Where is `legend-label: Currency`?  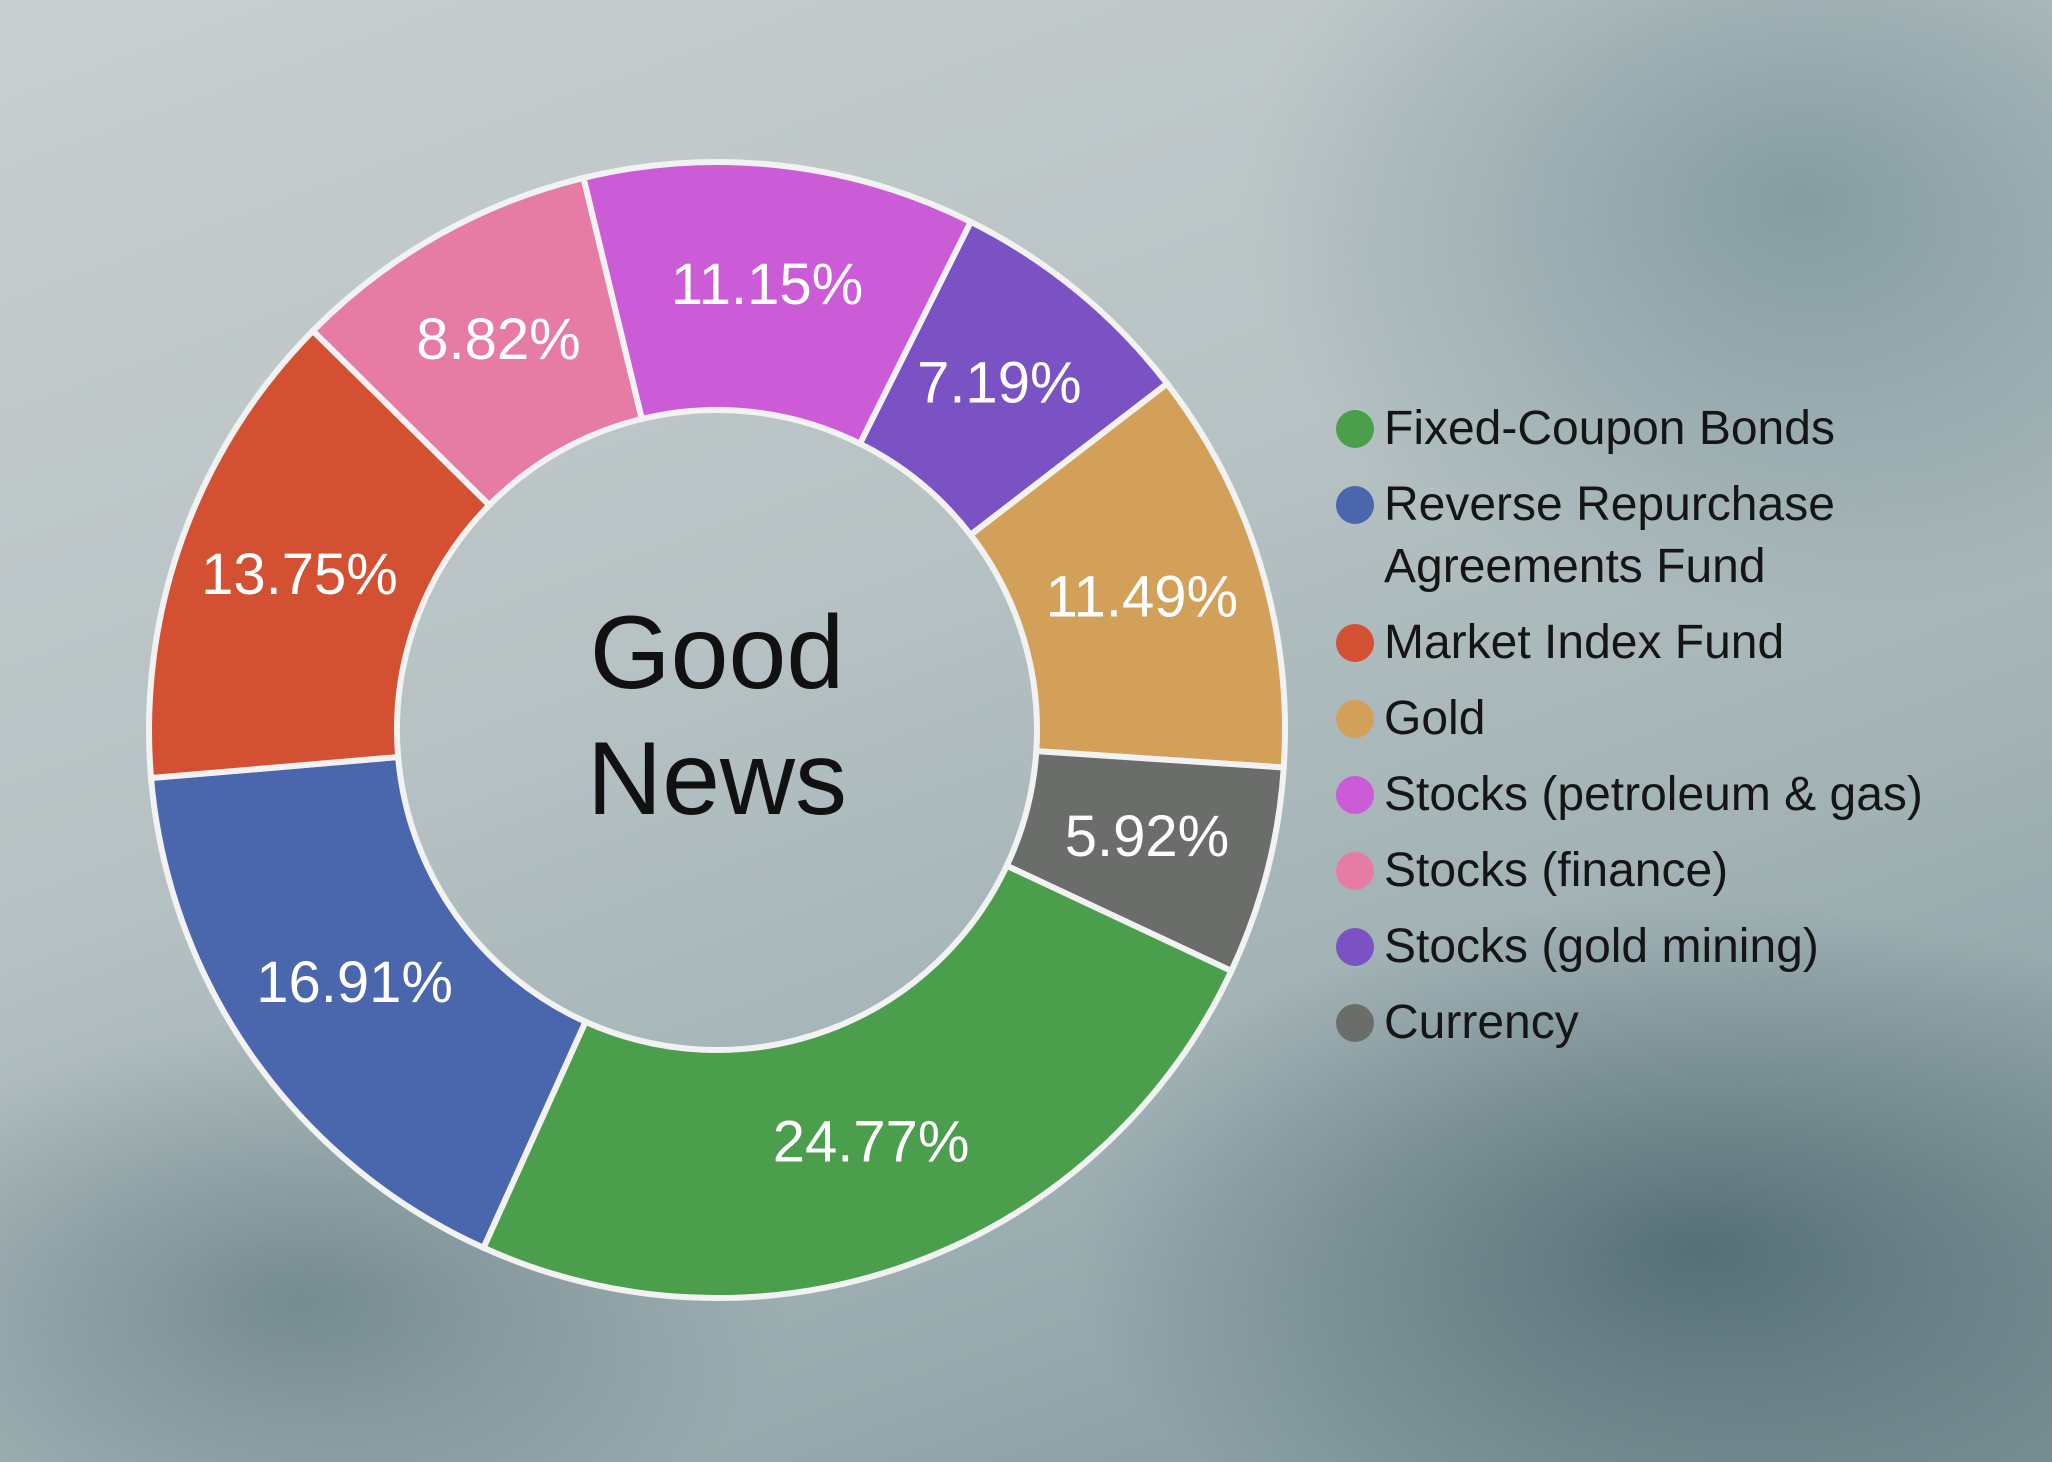 legend-label: Currency is located at coordinates (1481, 1022).